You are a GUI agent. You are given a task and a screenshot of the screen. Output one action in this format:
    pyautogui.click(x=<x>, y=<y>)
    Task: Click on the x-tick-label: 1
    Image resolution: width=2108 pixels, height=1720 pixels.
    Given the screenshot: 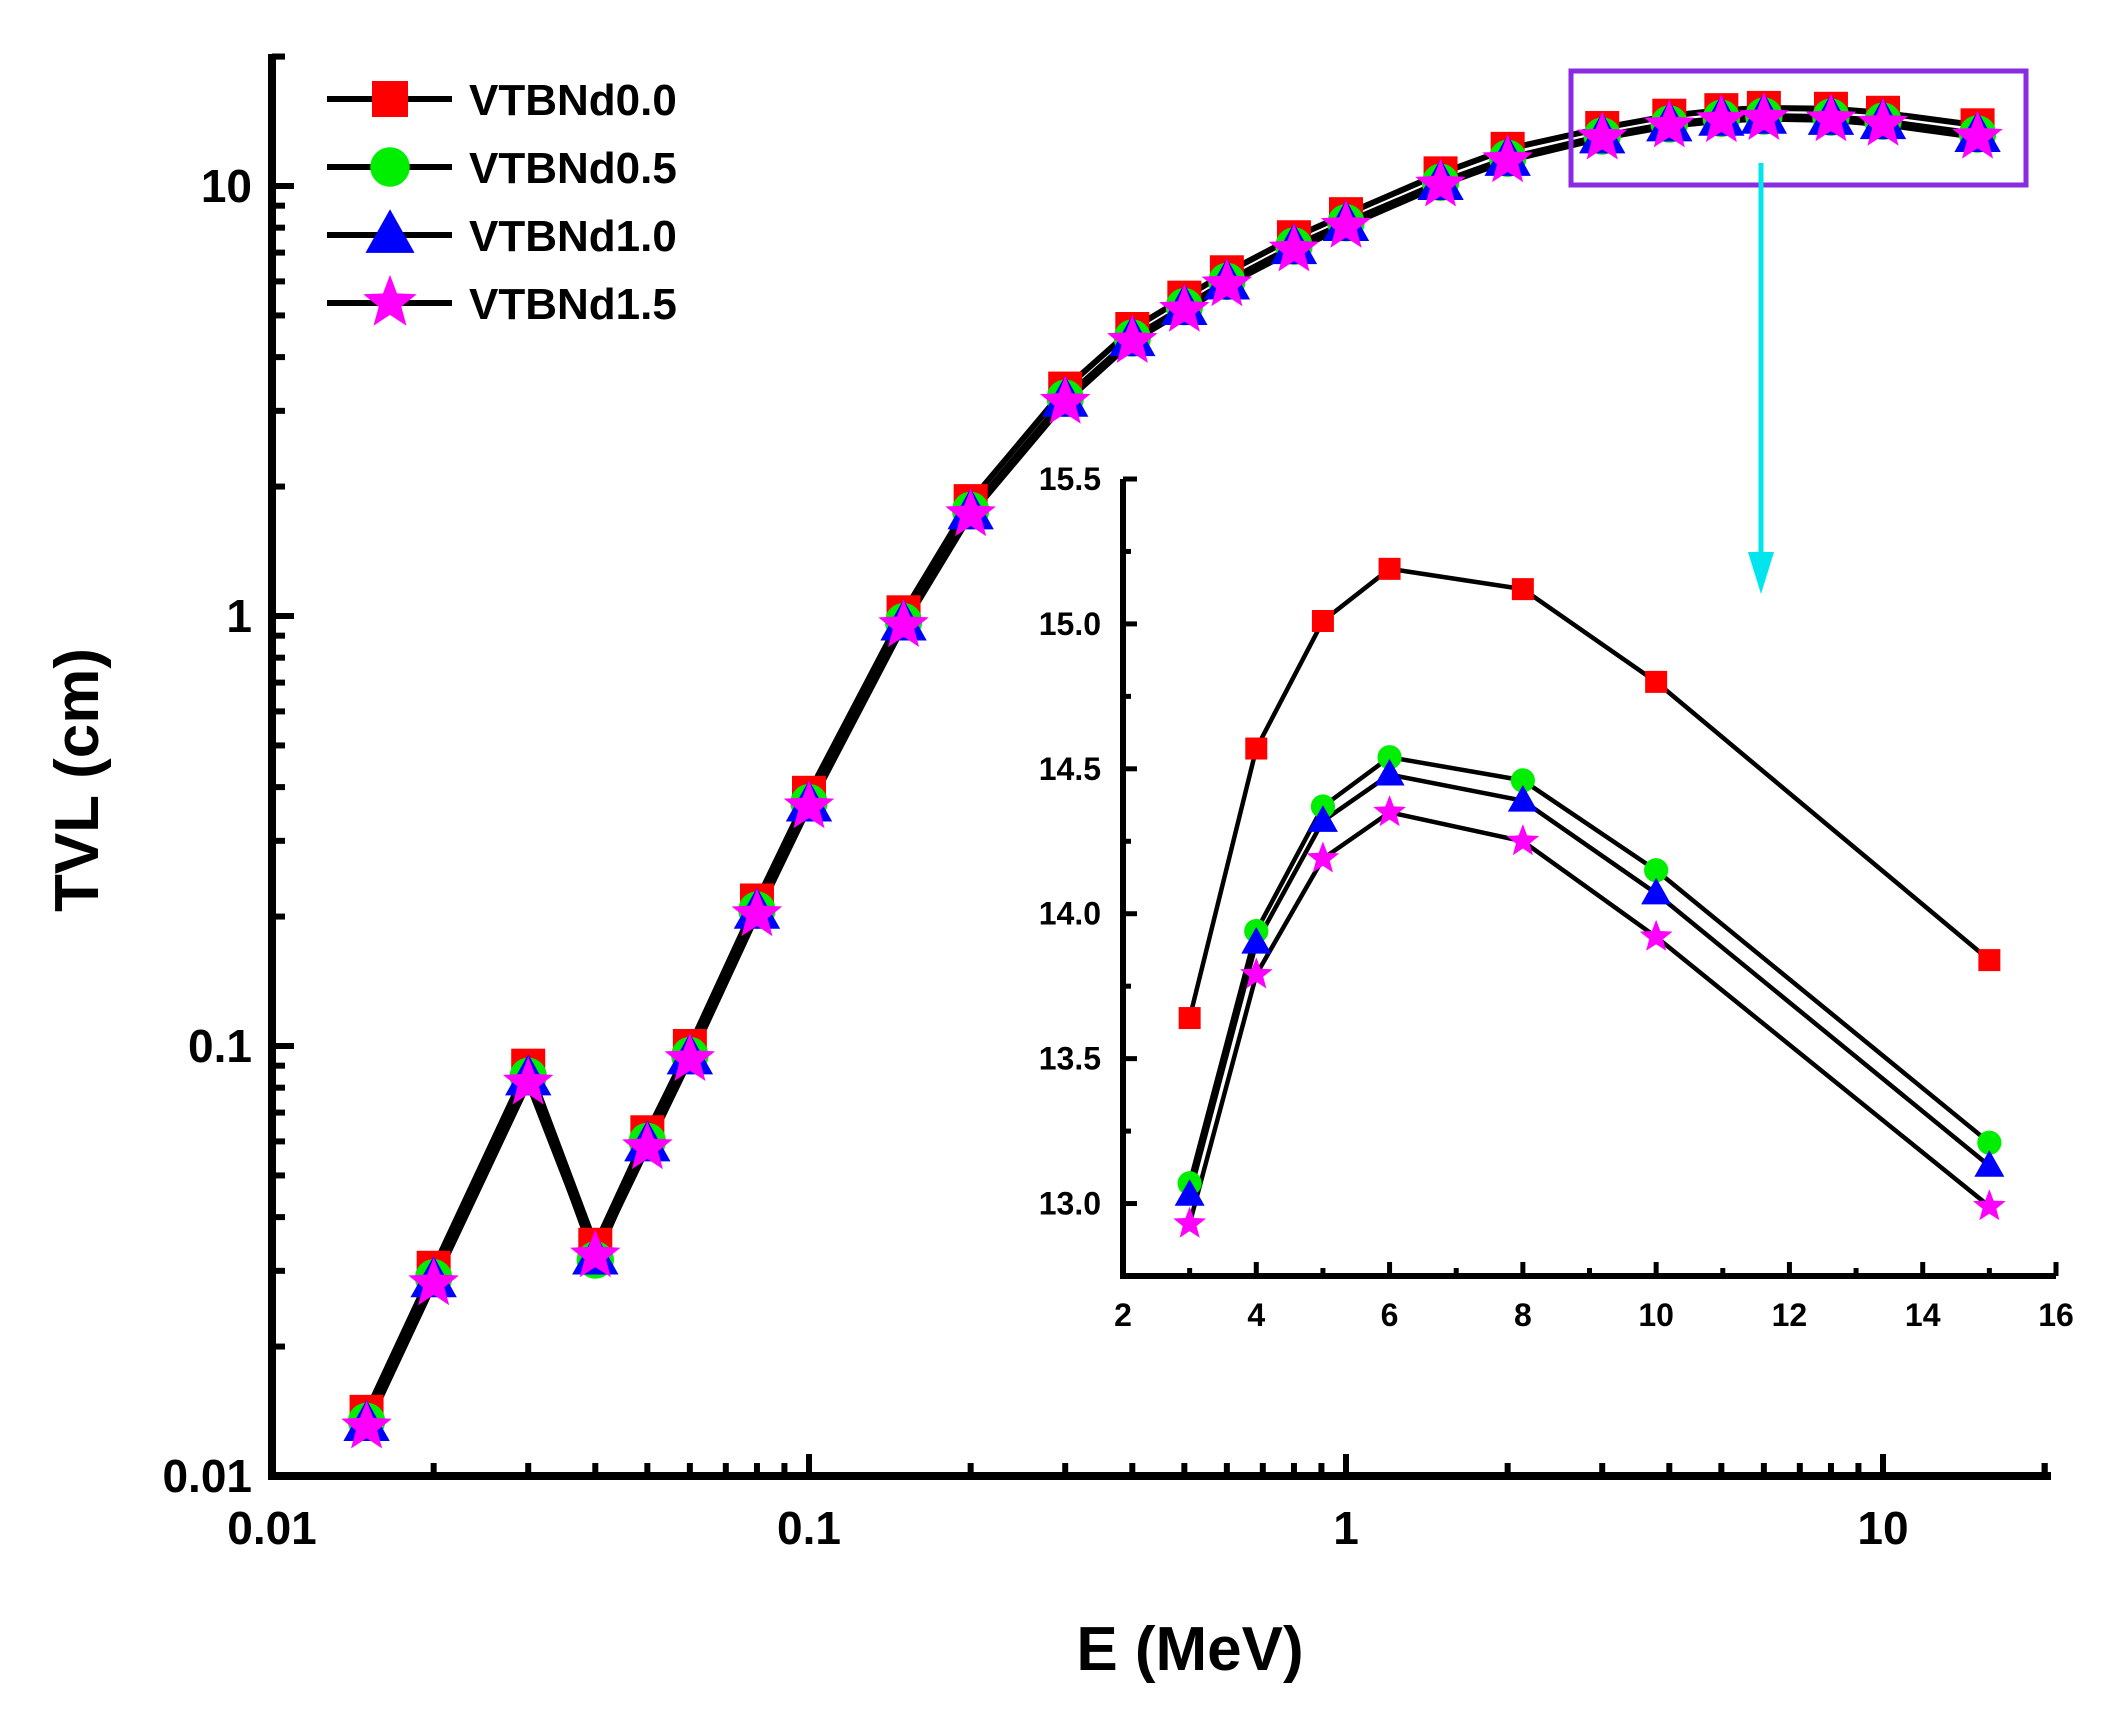 What is the action you would take?
    pyautogui.click(x=1346, y=1528)
    